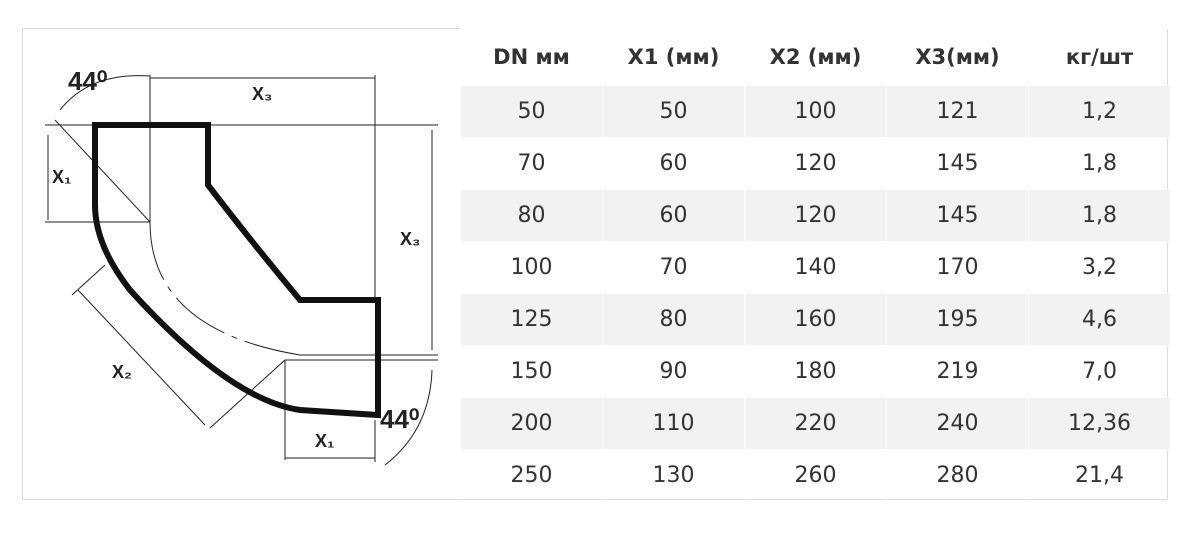 The image size is (1200, 535). I want to click on table-cell: 160, so click(815, 319).